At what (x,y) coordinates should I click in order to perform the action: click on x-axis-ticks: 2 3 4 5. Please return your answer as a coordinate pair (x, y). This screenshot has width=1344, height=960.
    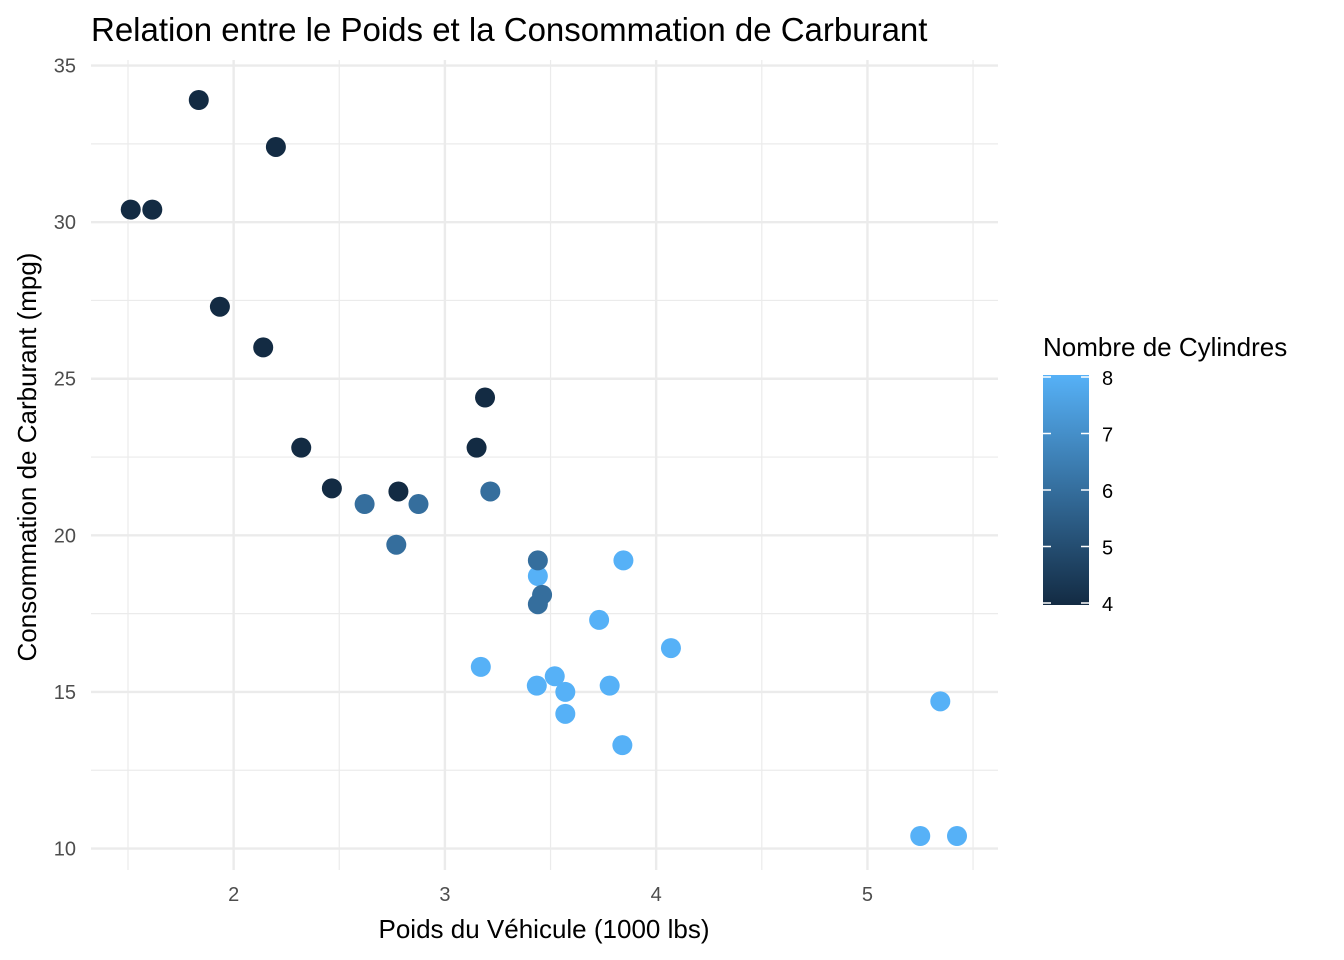
    Looking at the image, I should click on (550, 895).